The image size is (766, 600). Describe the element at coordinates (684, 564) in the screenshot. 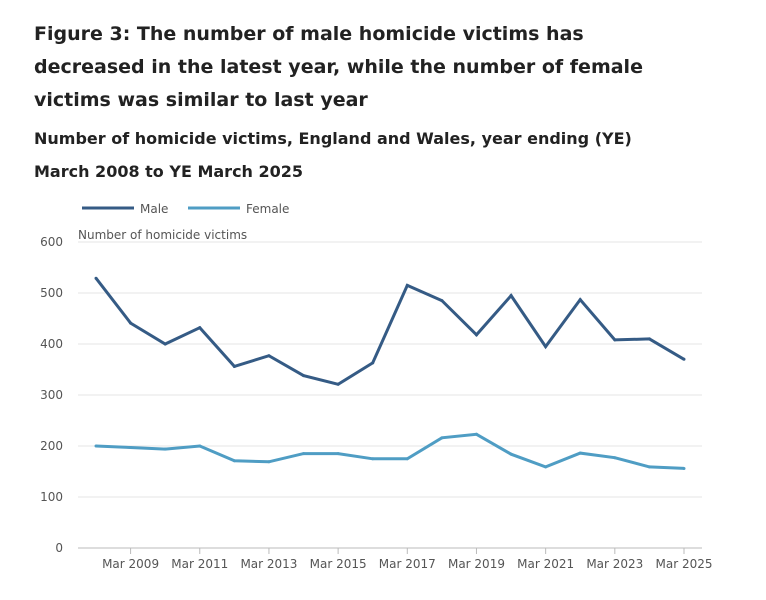

I see `x-tick-label: Mar 2025` at that location.